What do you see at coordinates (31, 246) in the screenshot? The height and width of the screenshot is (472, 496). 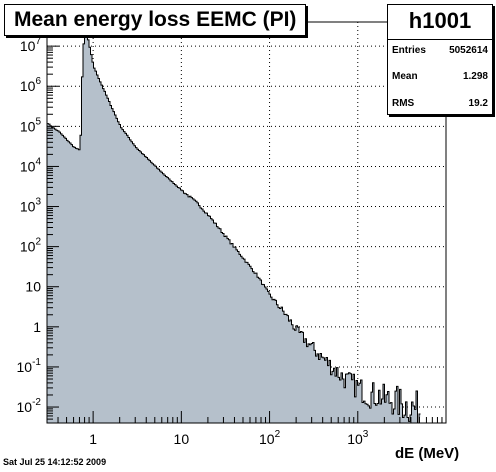 I see `y-tick-label: 10²` at bounding box center [31, 246].